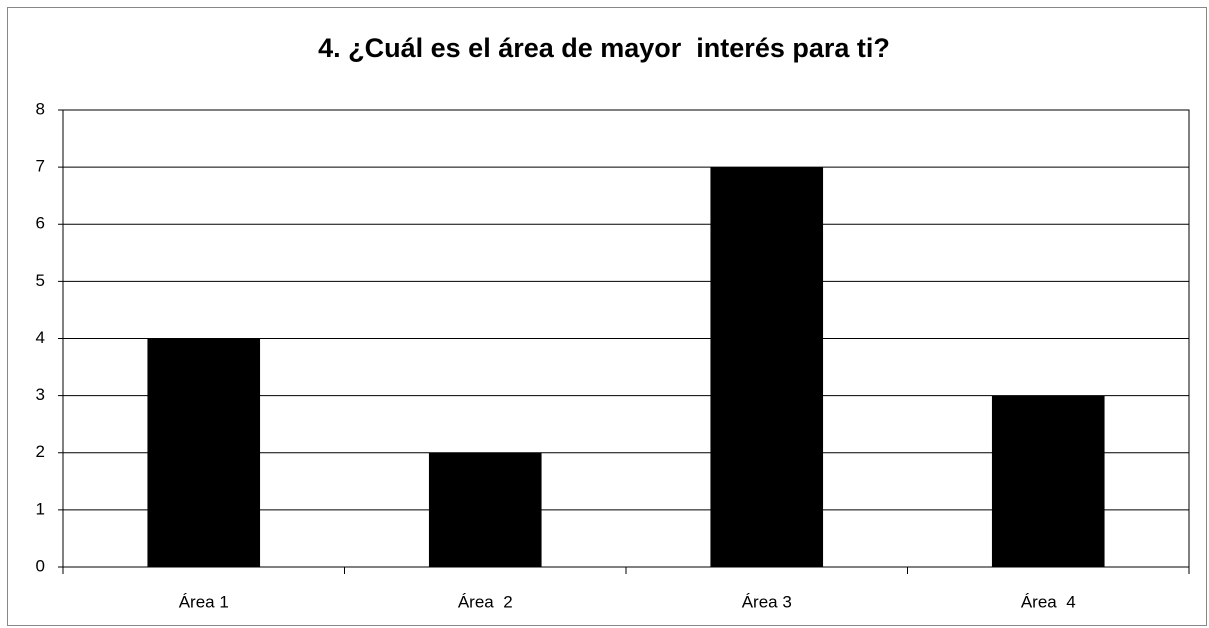 This screenshot has height=628, width=1209. Describe the element at coordinates (40, 508) in the screenshot. I see `y-tick-label: 1` at that location.